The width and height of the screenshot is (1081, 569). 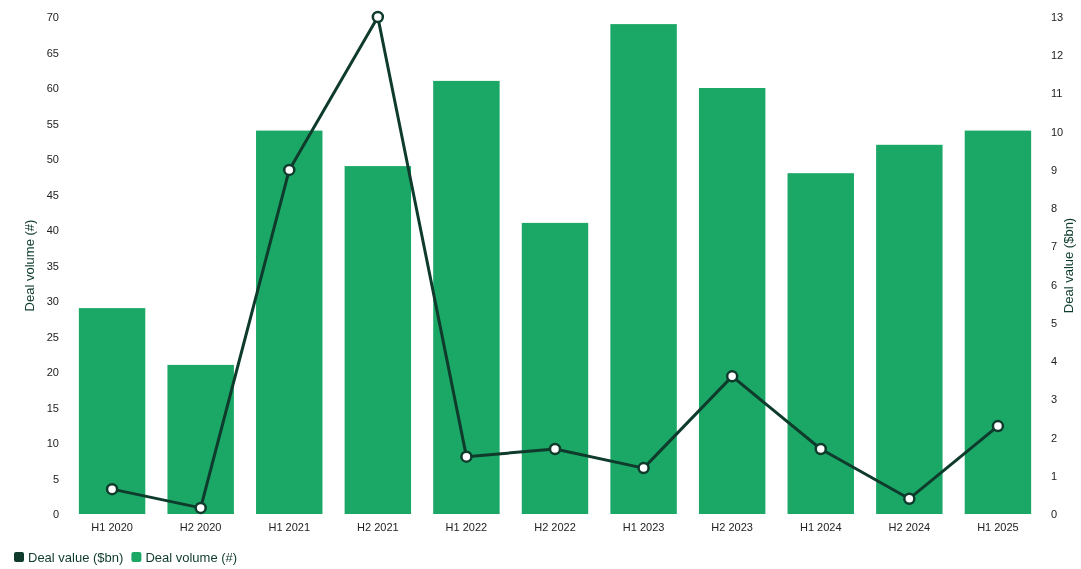 What do you see at coordinates (1054, 246) in the screenshot?
I see `y2-tick-label: 7` at bounding box center [1054, 246].